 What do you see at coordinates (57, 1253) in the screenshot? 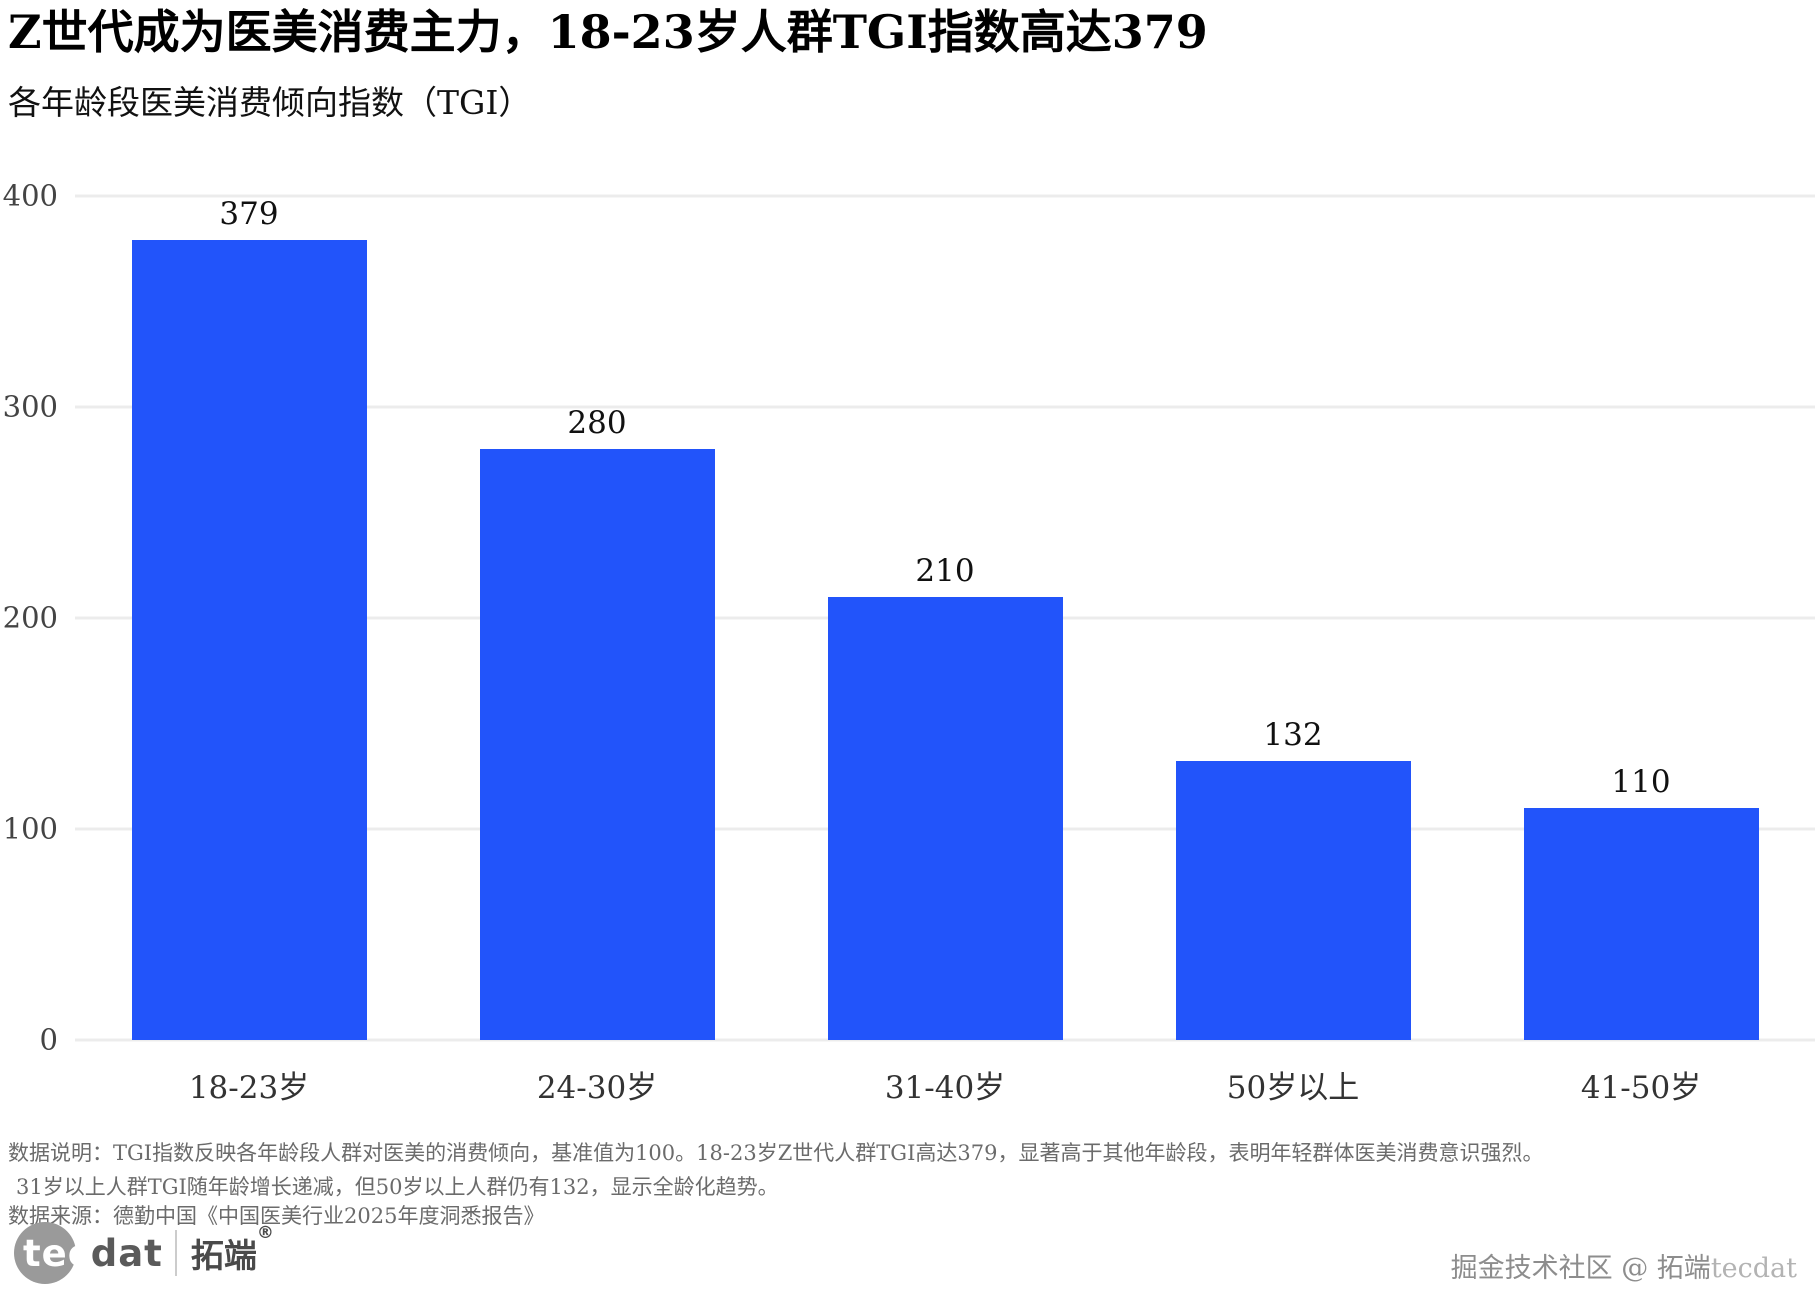
I see `logo-tec-text: tec` at bounding box center [57, 1253].